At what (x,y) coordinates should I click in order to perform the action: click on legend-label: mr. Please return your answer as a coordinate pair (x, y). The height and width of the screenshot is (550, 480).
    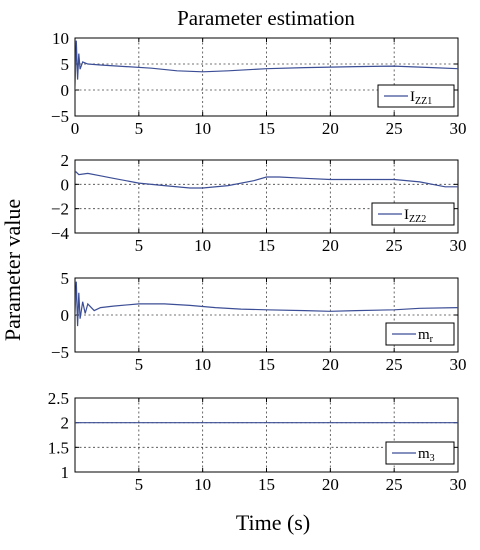
    Looking at the image, I should click on (426, 336).